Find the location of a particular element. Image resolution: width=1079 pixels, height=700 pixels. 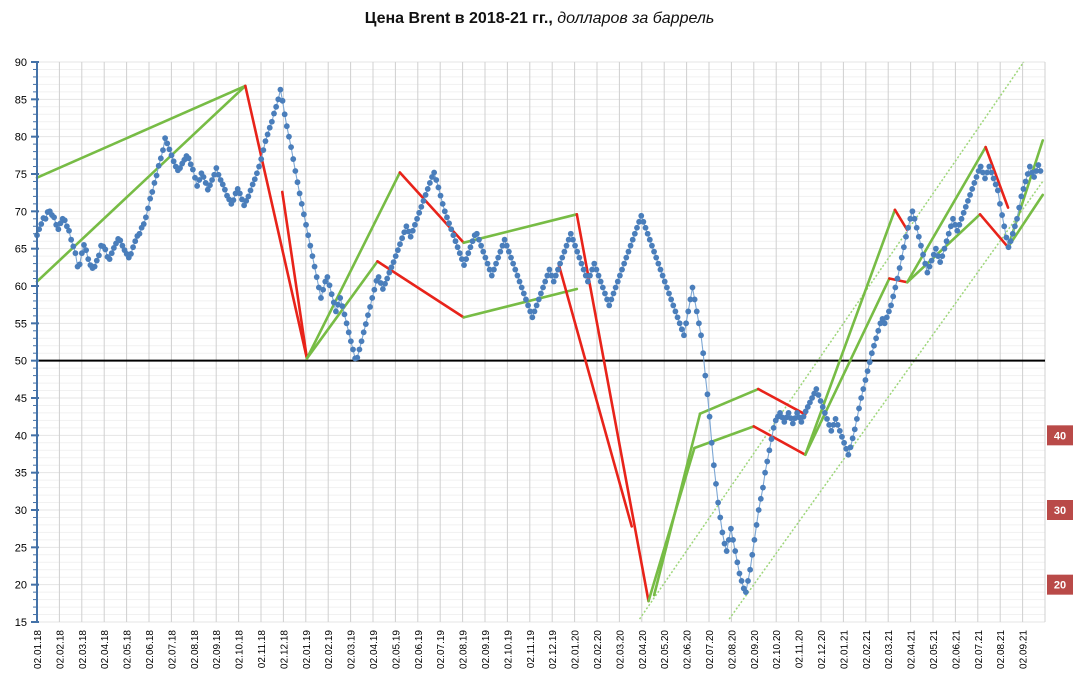

svg-text: 02.10.19 is located at coordinates (508, 649).